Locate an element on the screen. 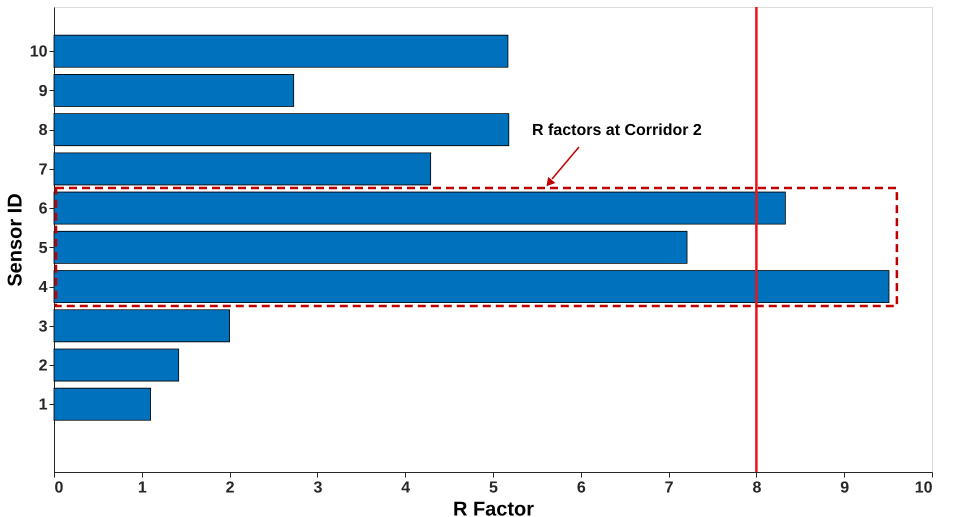 Image resolution: width=970 pixels, height=517 pixels. x-tick-label: 3 is located at coordinates (317, 488).